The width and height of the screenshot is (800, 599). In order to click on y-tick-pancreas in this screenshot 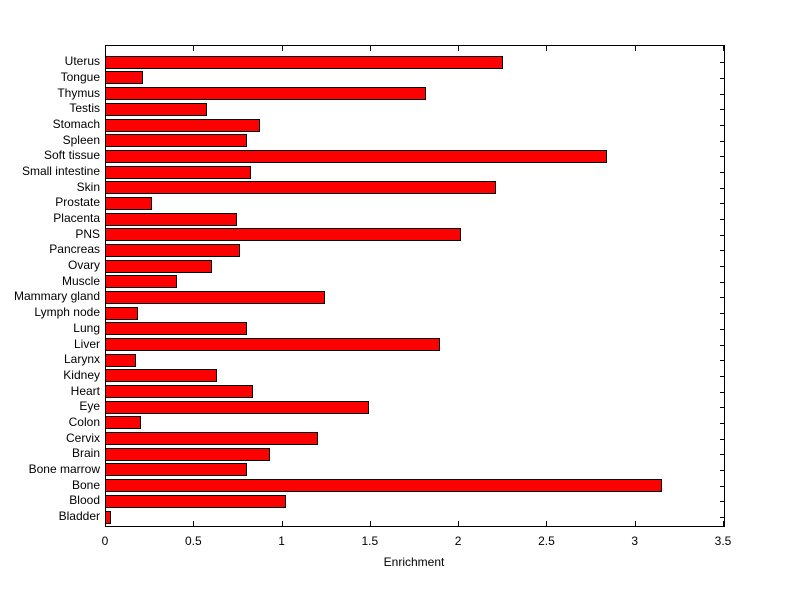, I will do `click(722, 251)`.